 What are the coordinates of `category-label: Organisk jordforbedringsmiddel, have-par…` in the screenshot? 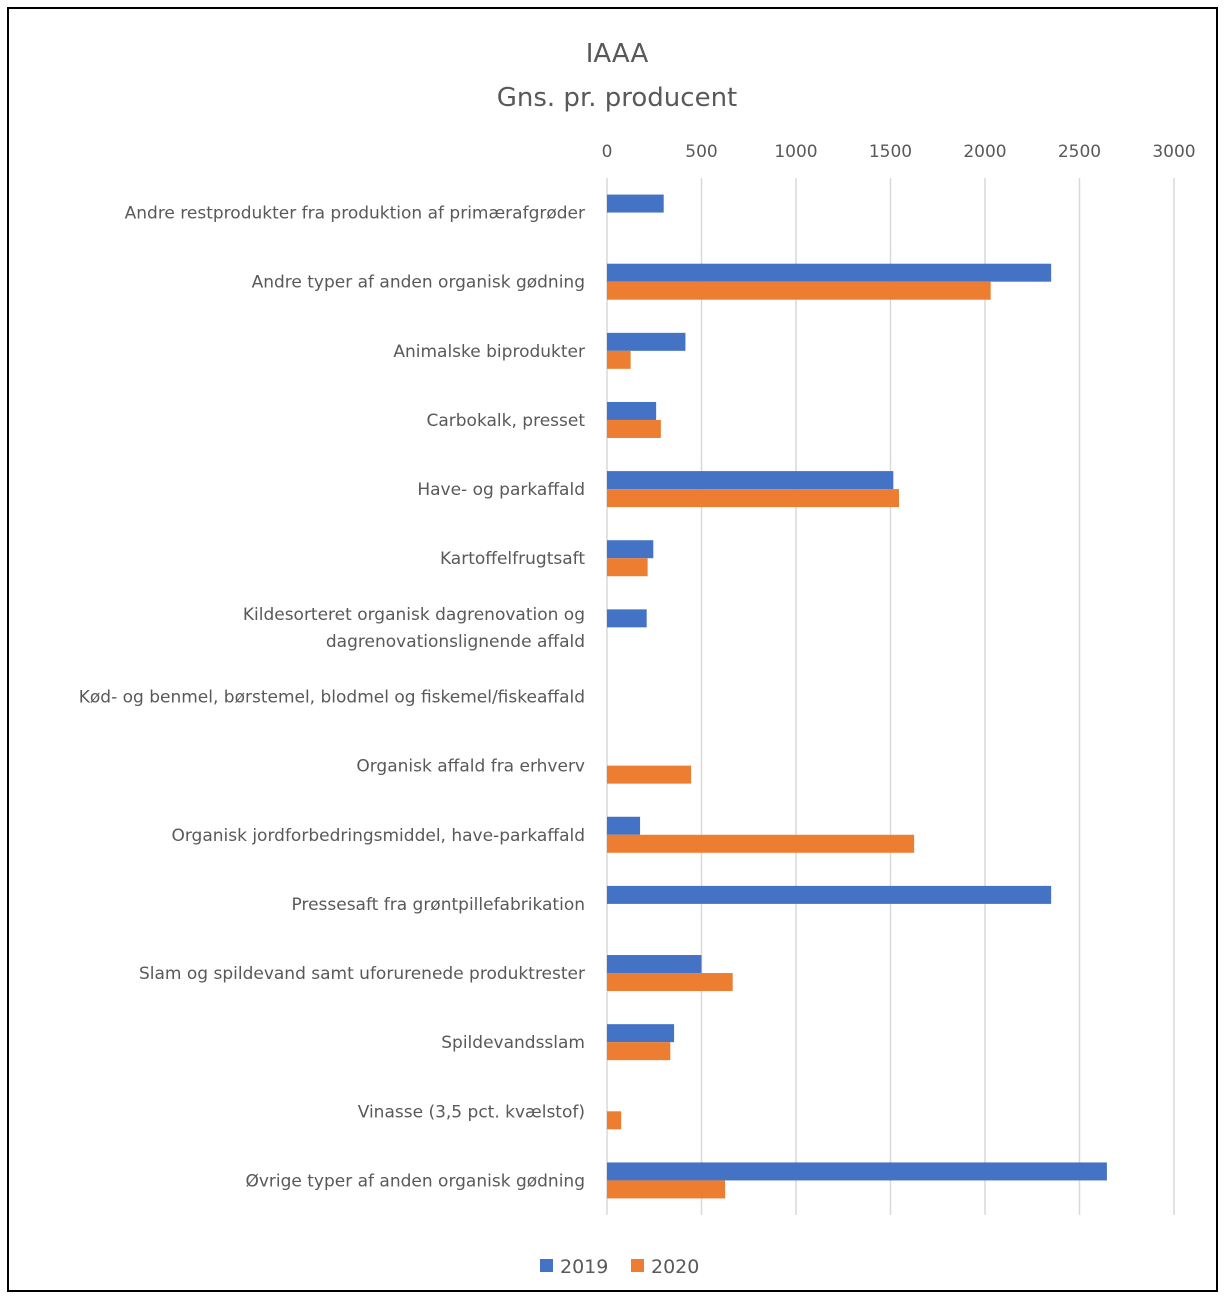 It's located at (378, 836).